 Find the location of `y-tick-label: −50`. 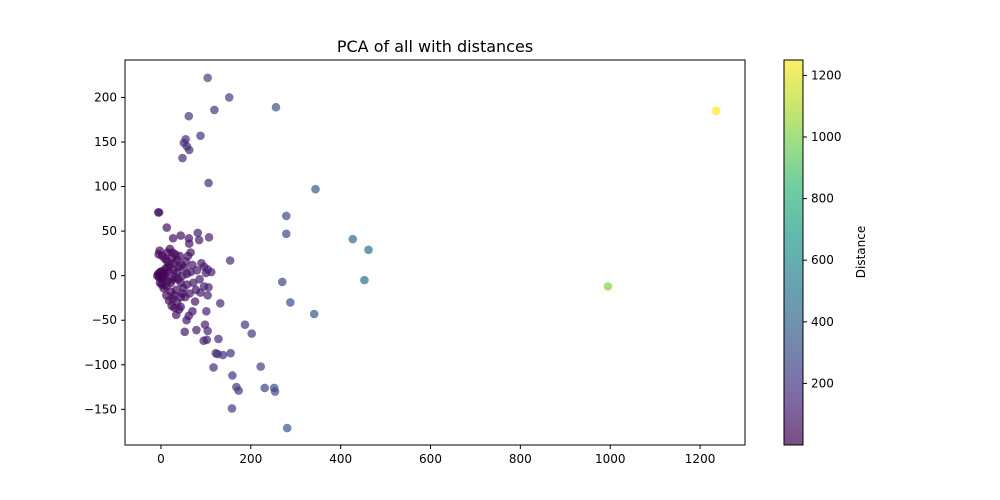

y-tick-label: −50 is located at coordinates (104, 320).